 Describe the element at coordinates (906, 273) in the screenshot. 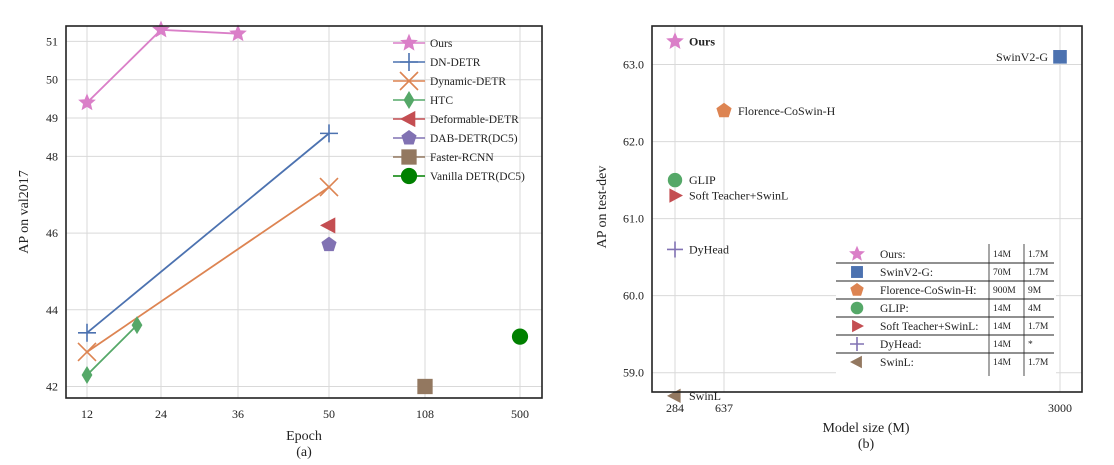

I see `legend-name: SwinV2-G:` at that location.